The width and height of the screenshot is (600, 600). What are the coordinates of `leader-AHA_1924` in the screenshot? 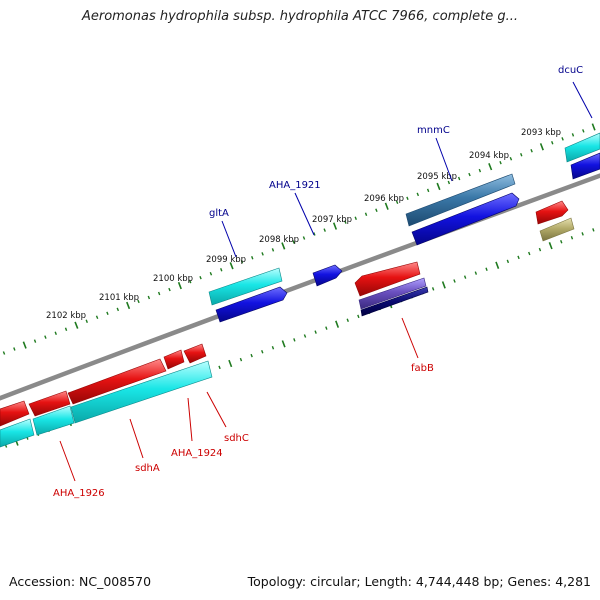 It's located at (190, 419).